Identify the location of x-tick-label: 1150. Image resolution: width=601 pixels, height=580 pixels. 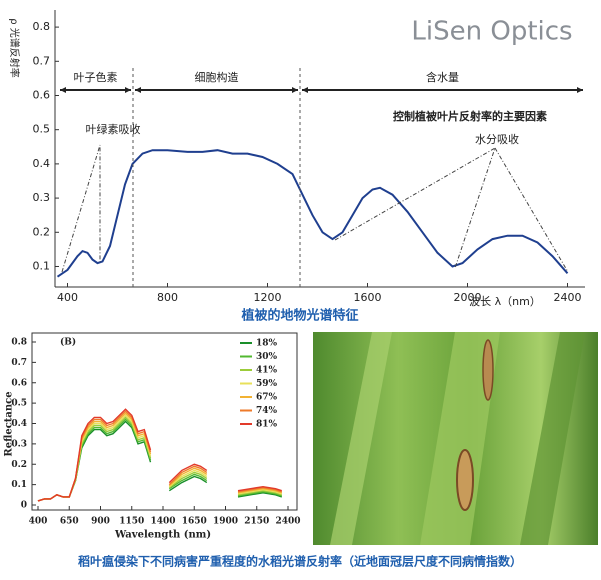
(131, 522).